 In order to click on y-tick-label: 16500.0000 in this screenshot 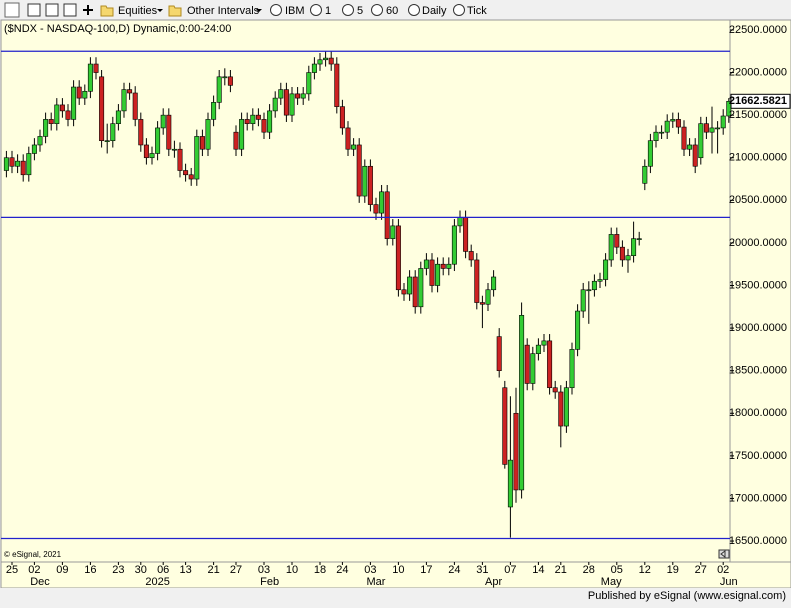, I will do `click(758, 541)`.